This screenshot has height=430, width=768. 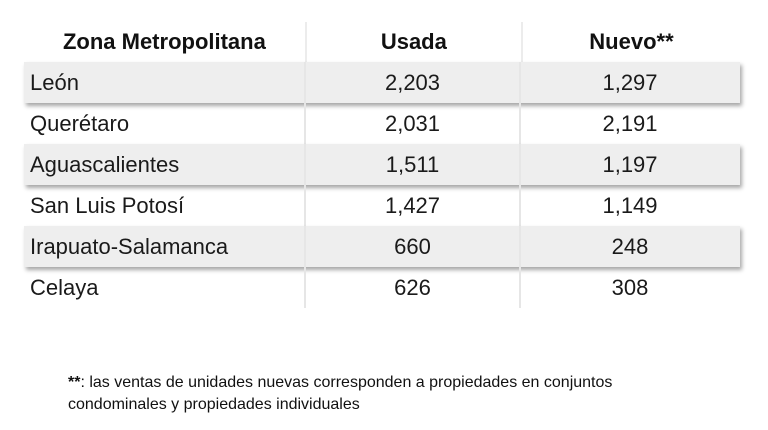 What do you see at coordinates (631, 41) in the screenshot?
I see `header-new: Nuevo**` at bounding box center [631, 41].